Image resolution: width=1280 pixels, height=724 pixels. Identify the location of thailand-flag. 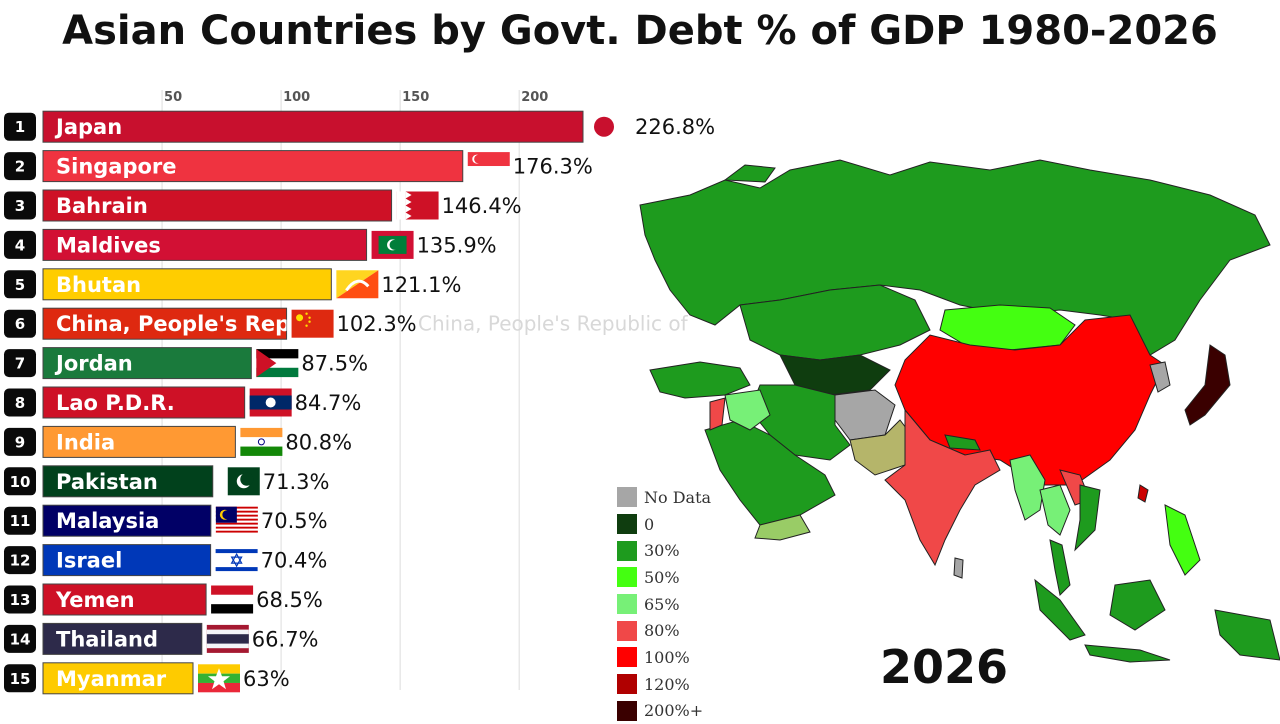
(228, 639).